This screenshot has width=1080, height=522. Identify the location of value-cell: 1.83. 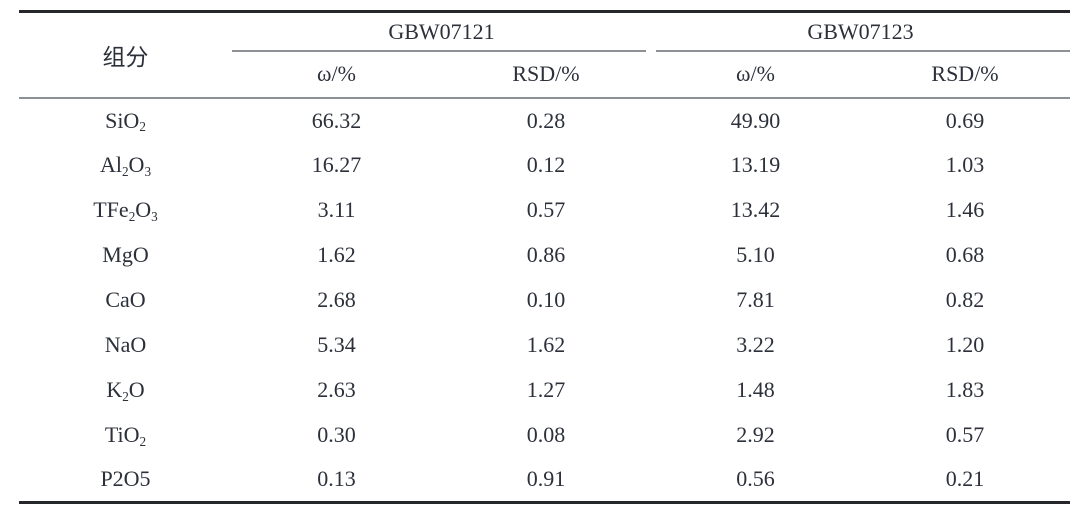
(965, 389).